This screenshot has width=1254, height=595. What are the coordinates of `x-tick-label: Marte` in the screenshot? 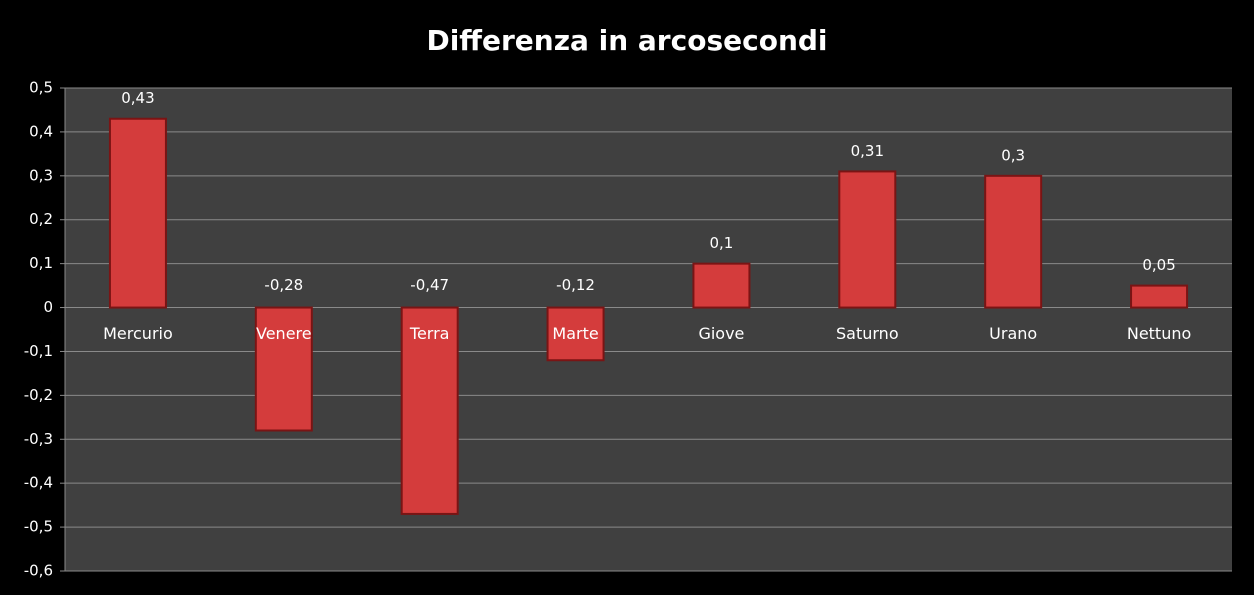 It's located at (575, 333).